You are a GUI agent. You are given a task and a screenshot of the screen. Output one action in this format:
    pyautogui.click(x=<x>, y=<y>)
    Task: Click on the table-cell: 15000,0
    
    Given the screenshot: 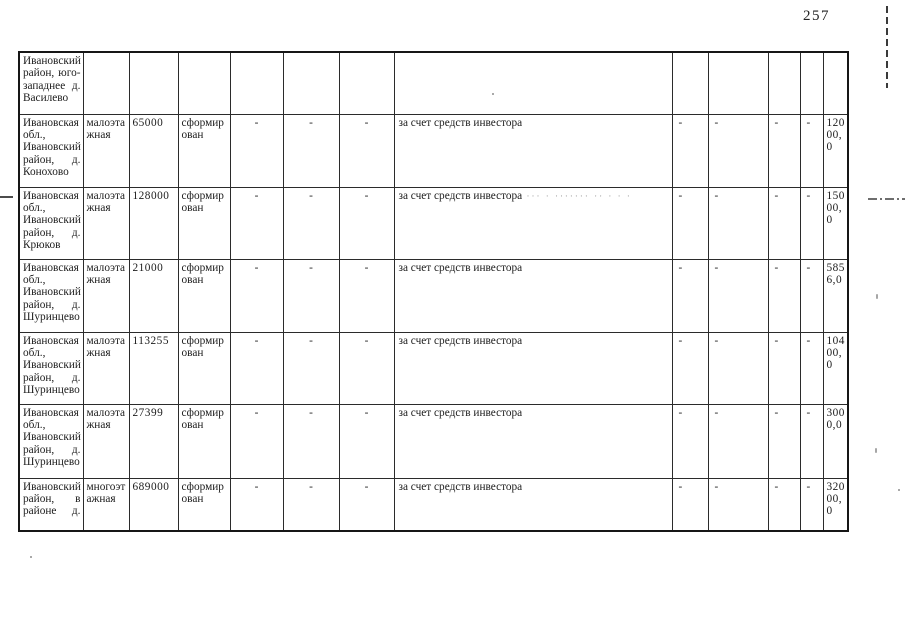 What is the action you would take?
    pyautogui.click(x=835, y=223)
    